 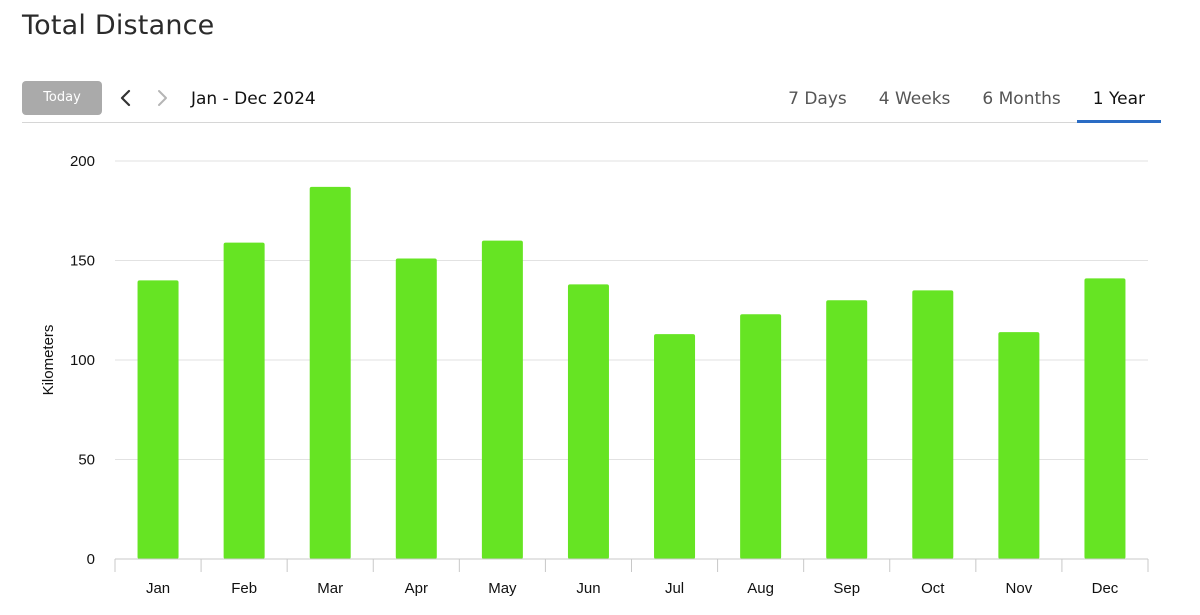 What do you see at coordinates (244, 400) in the screenshot?
I see `bar-feb` at bounding box center [244, 400].